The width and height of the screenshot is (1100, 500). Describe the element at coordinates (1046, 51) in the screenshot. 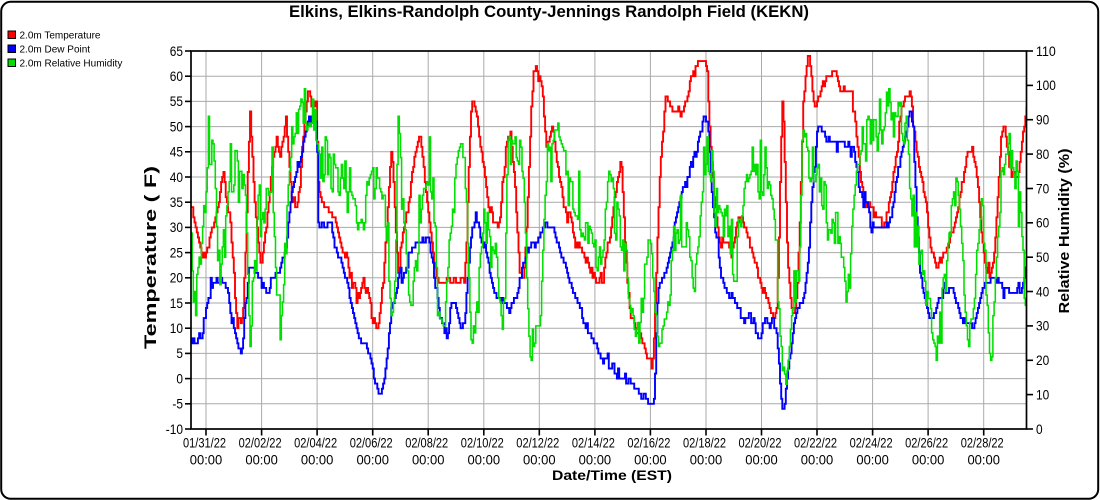

I see `svg-text: 110` at that location.